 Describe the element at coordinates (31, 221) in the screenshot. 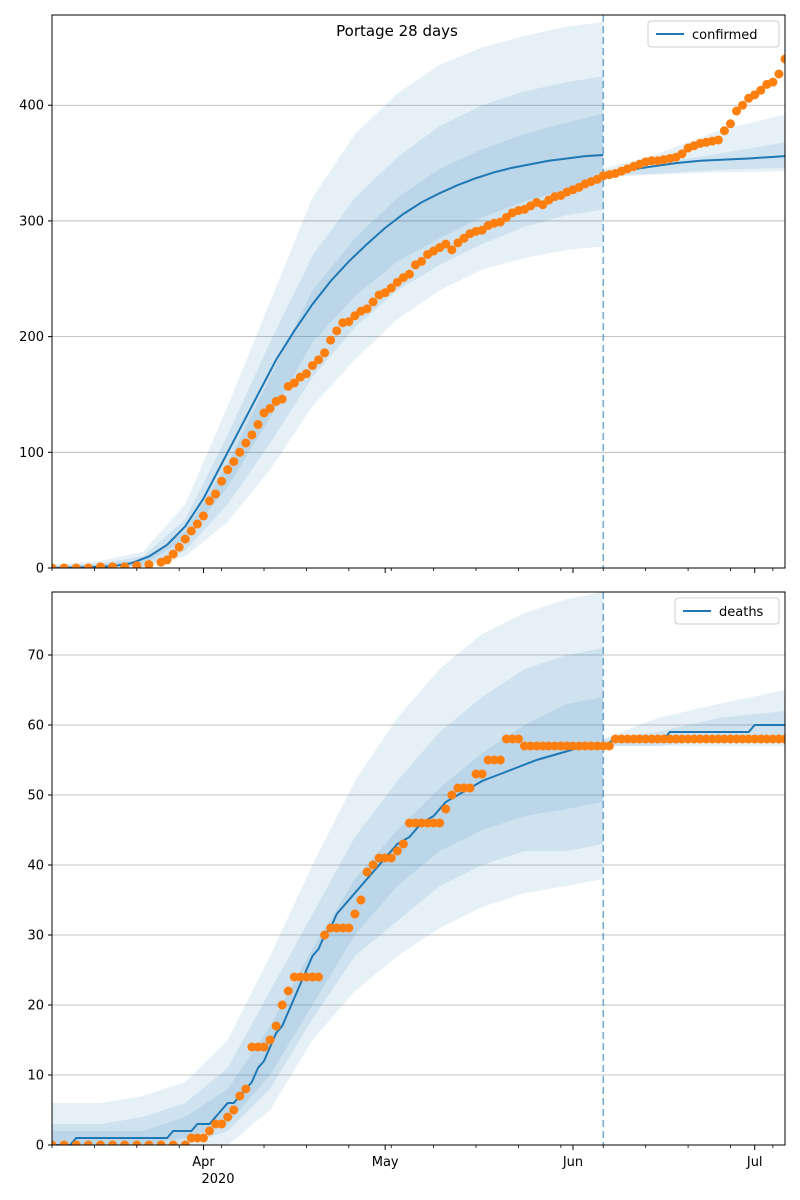

I see `y-tick-label: 300` at that location.